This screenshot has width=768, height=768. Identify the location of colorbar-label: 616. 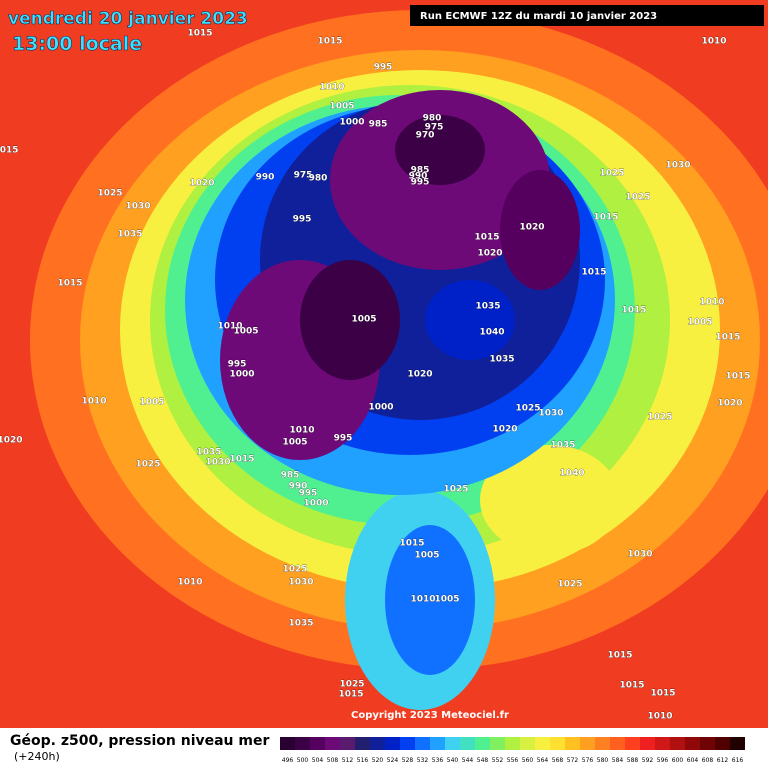
(738, 760).